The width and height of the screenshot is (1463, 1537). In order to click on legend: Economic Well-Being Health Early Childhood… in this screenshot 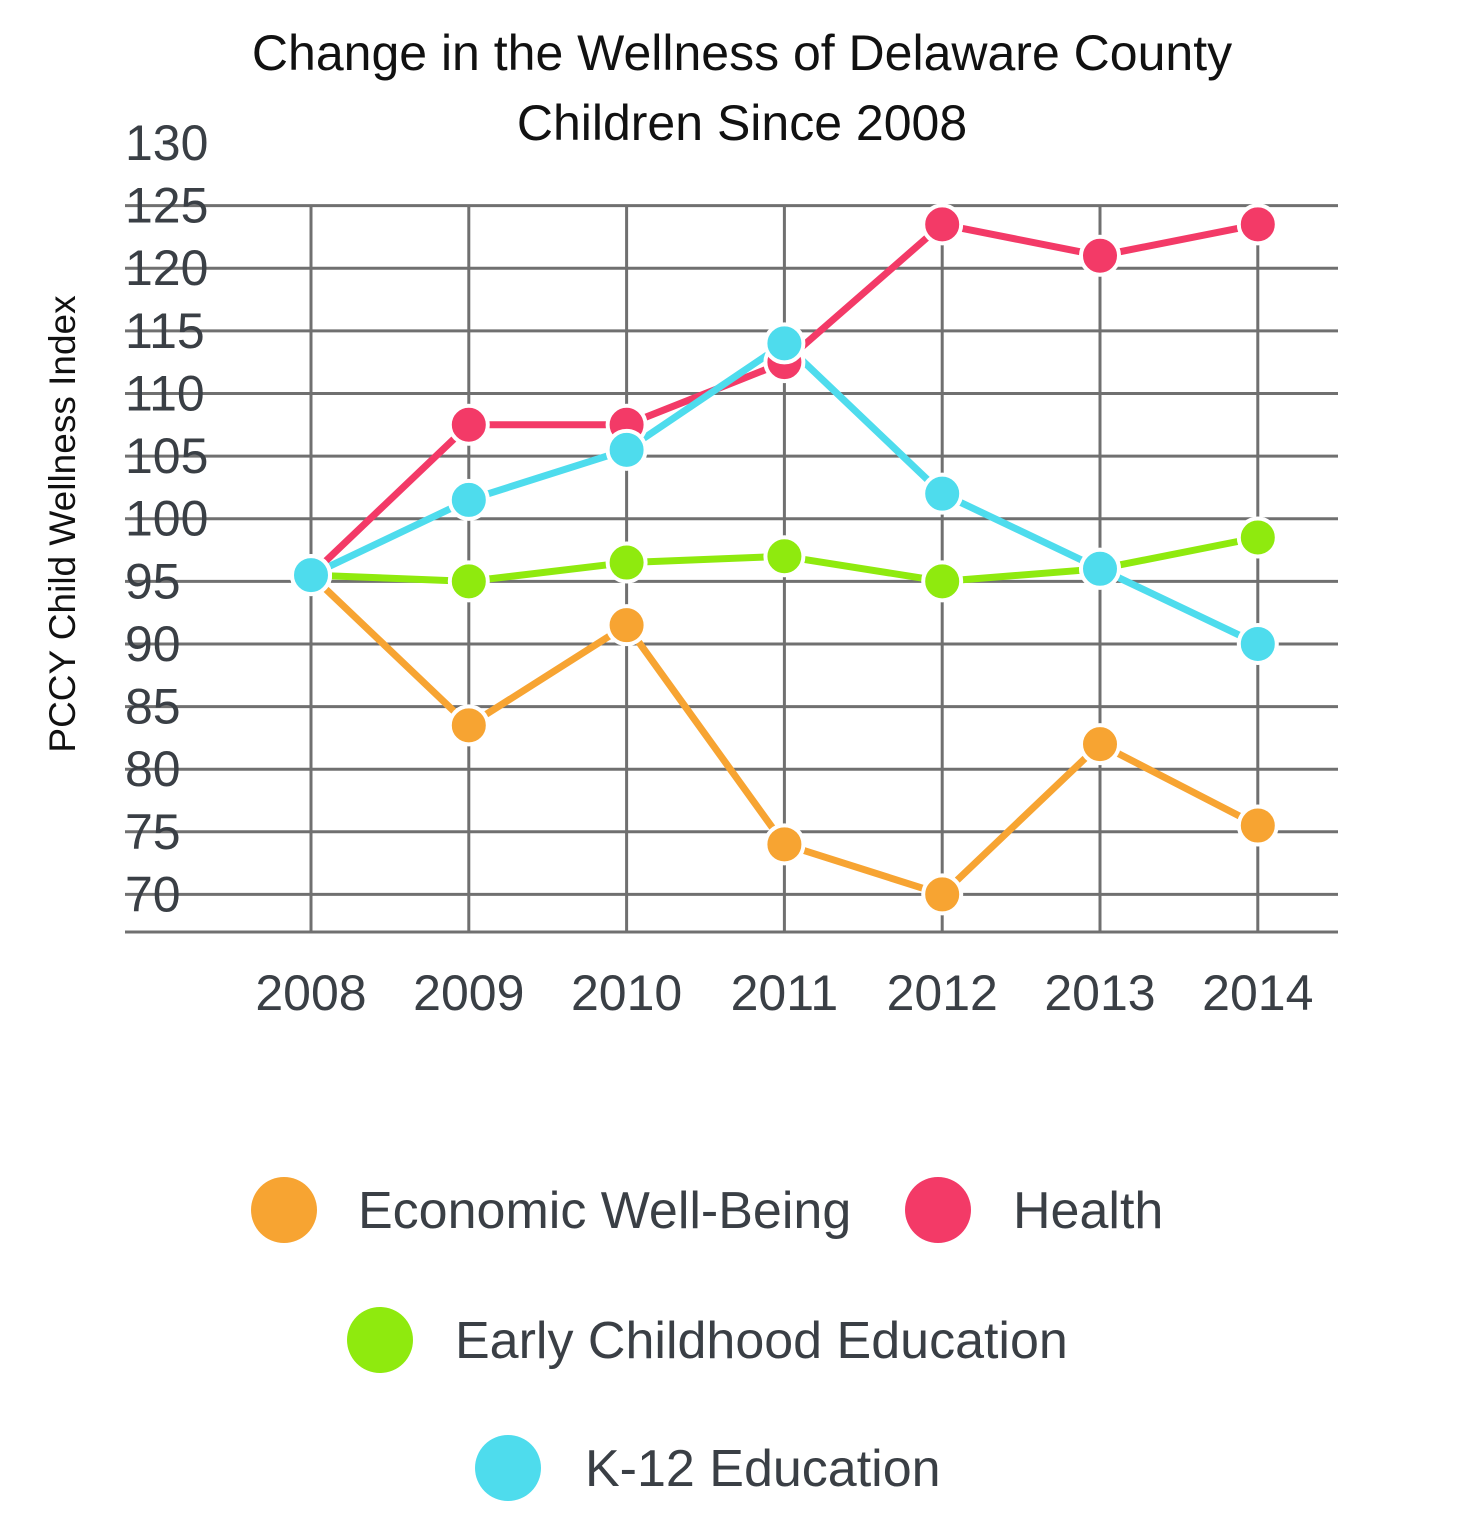, I will do `click(707, 1339)`.